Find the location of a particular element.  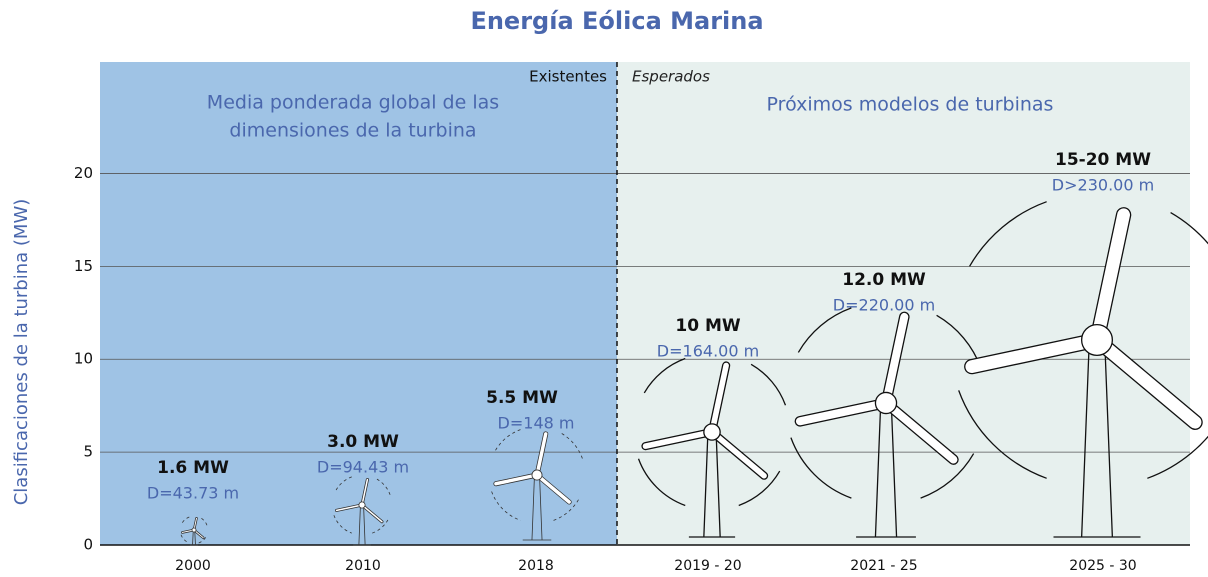

rating-label: 15-20 MW is located at coordinates (1103, 160).